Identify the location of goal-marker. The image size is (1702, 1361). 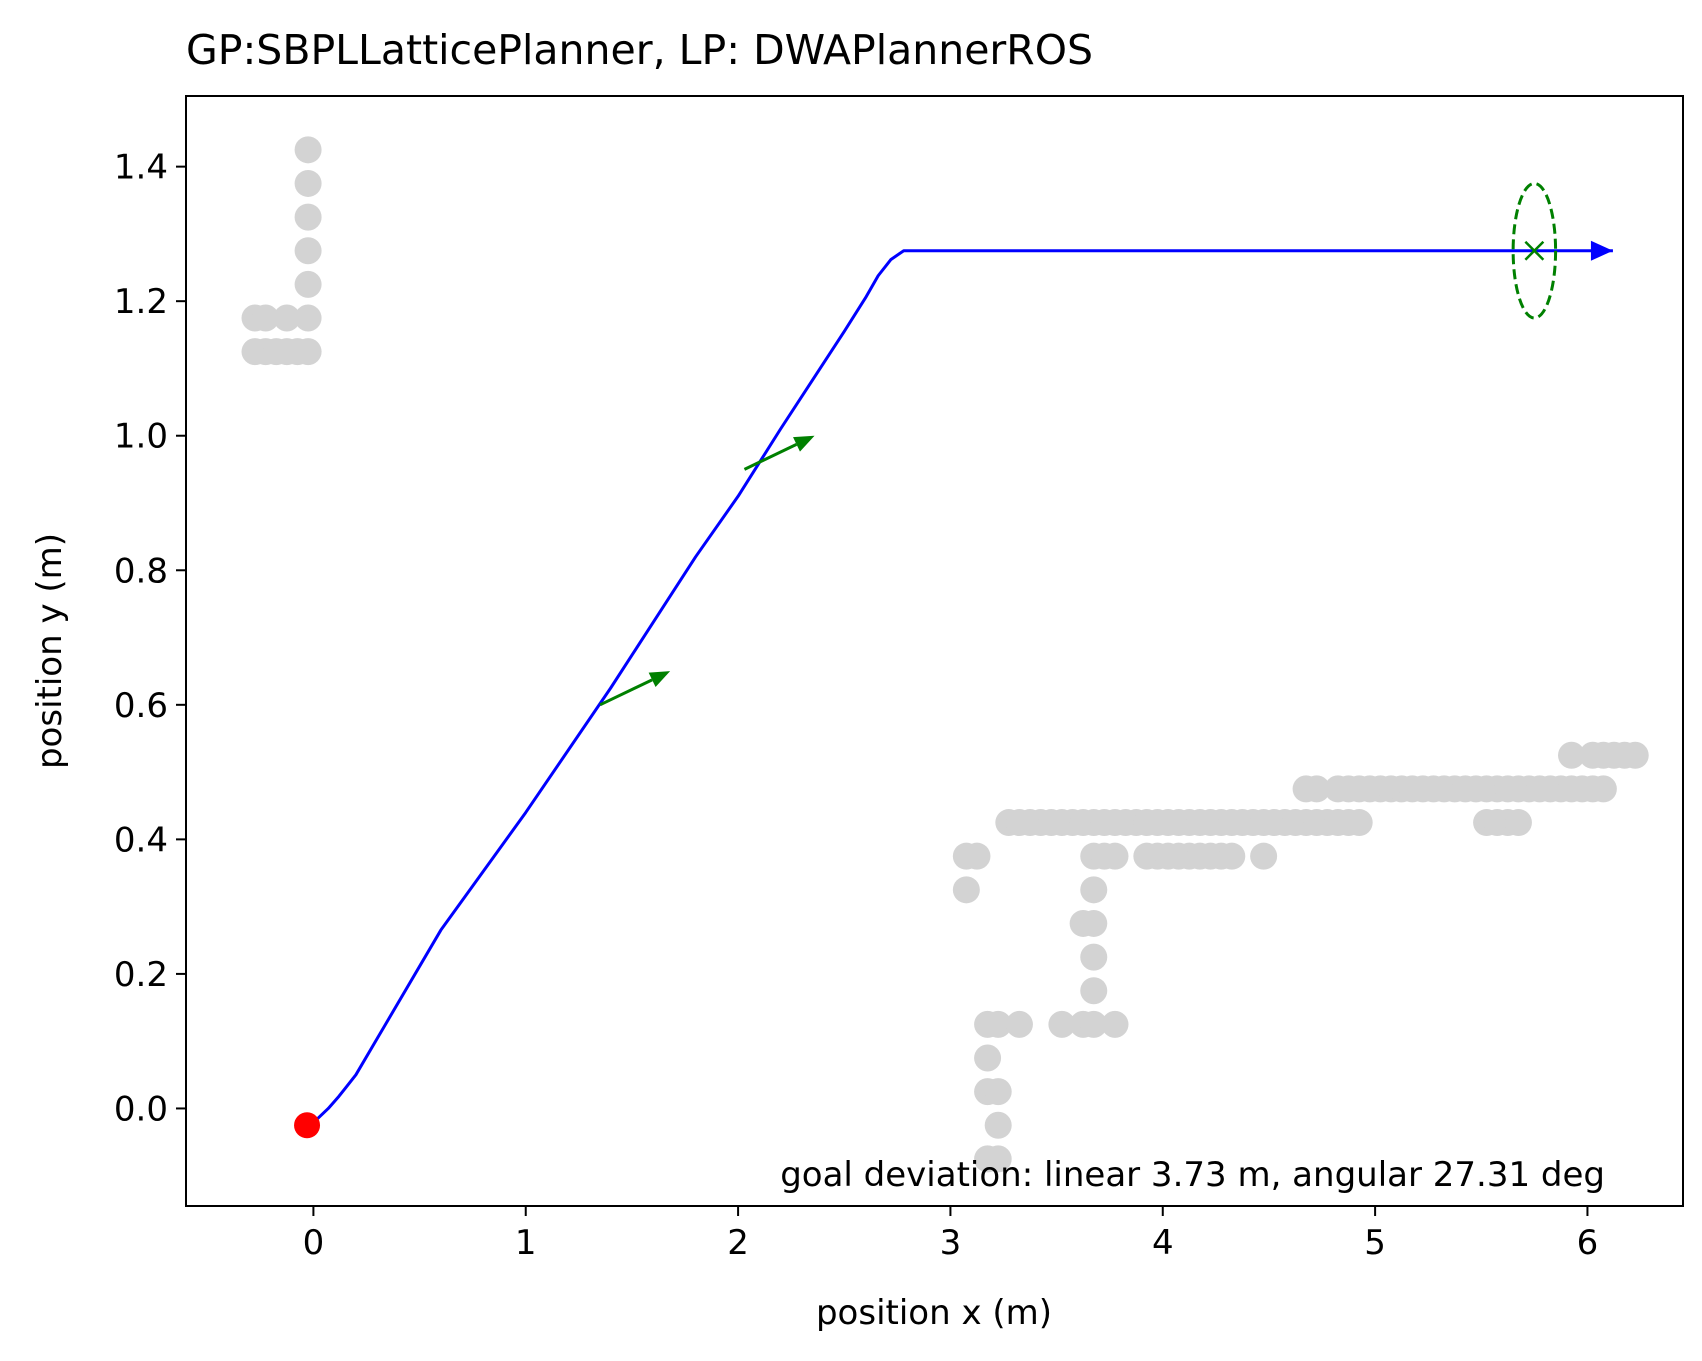
(1534, 250).